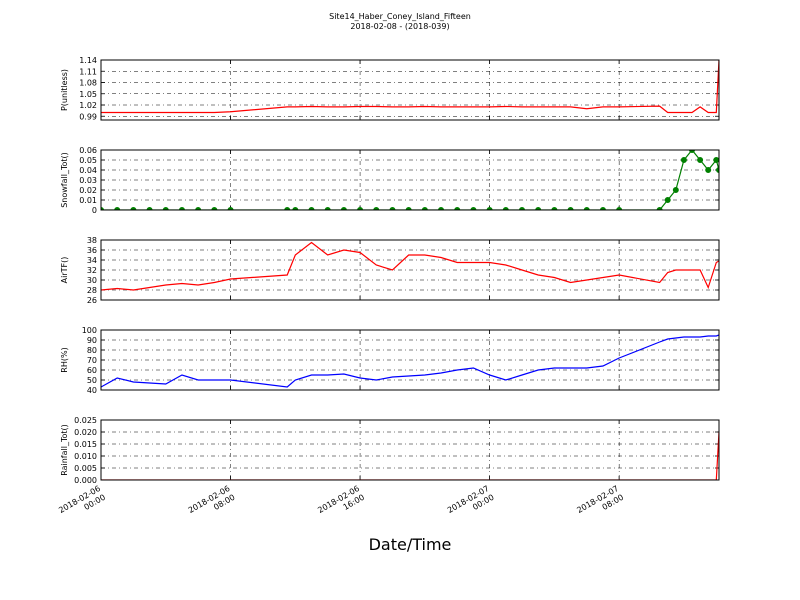 This screenshot has height=600, width=800. I want to click on y-tick-label: 70, so click(92, 360).